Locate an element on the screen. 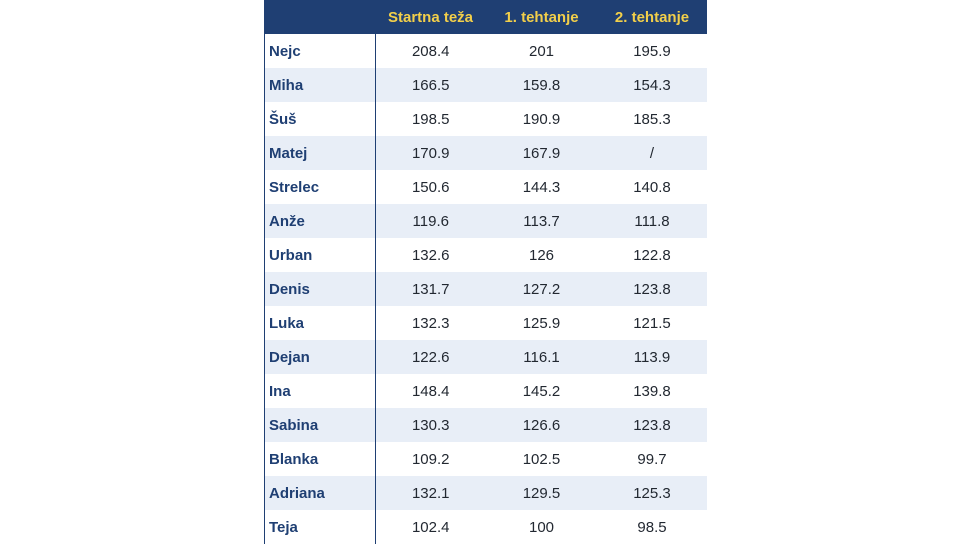  table-header: Startna teža 1. tehtanje 2. tehtanje is located at coordinates (486, 17).